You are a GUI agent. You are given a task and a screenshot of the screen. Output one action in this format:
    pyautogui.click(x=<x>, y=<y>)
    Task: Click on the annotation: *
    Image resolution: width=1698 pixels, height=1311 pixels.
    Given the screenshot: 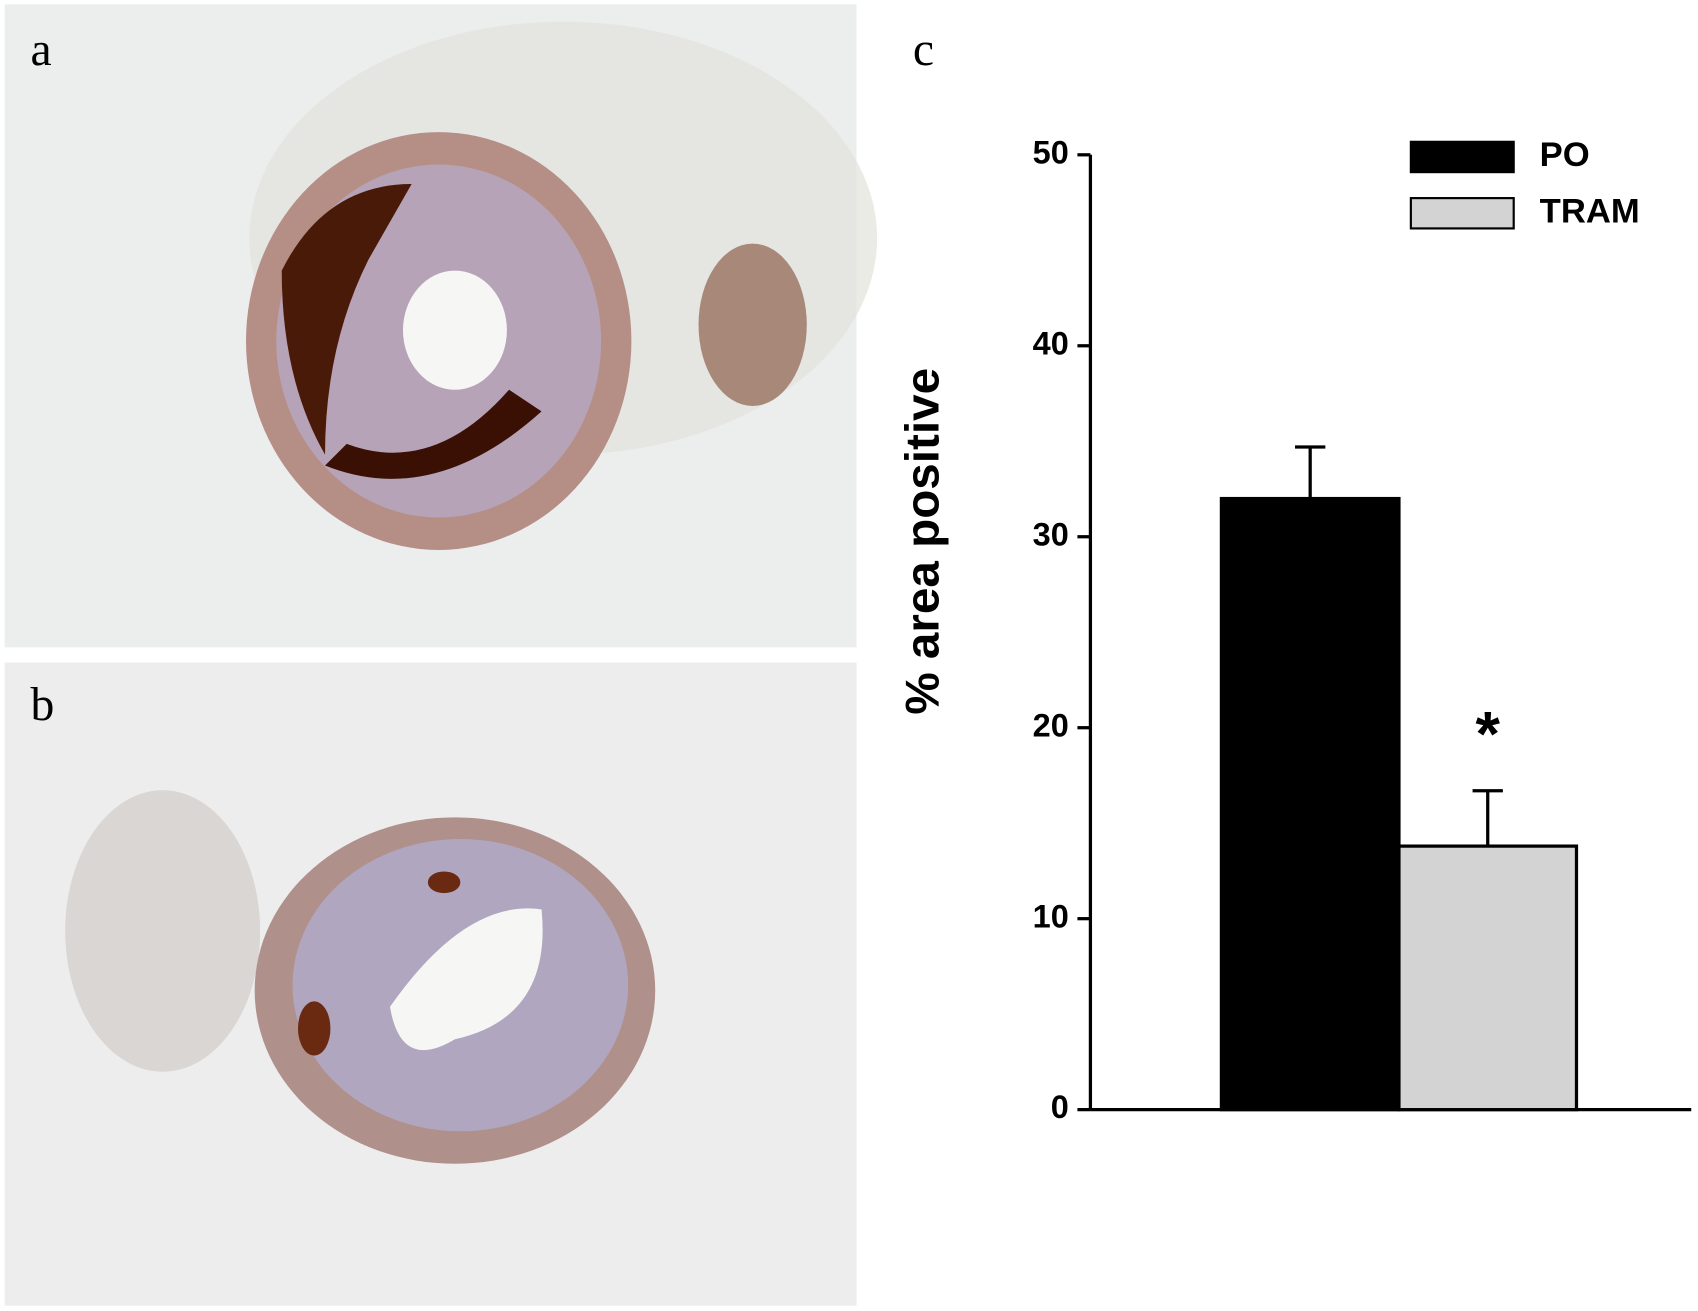 What is the action you would take?
    pyautogui.click(x=1488, y=734)
    